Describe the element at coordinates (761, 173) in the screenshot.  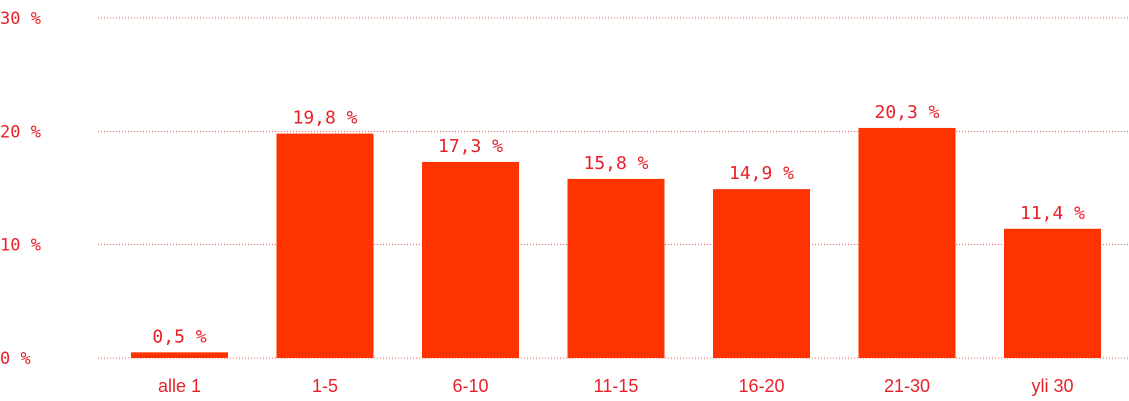
I see `bar-value-label: 14,9 %` at that location.